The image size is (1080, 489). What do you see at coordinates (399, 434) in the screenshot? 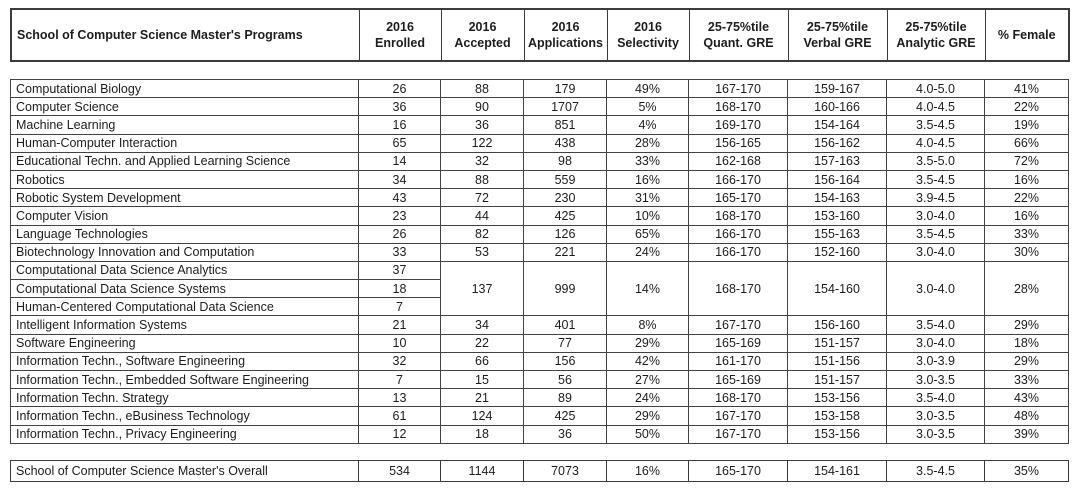
I see `value-cell: 12` at bounding box center [399, 434].